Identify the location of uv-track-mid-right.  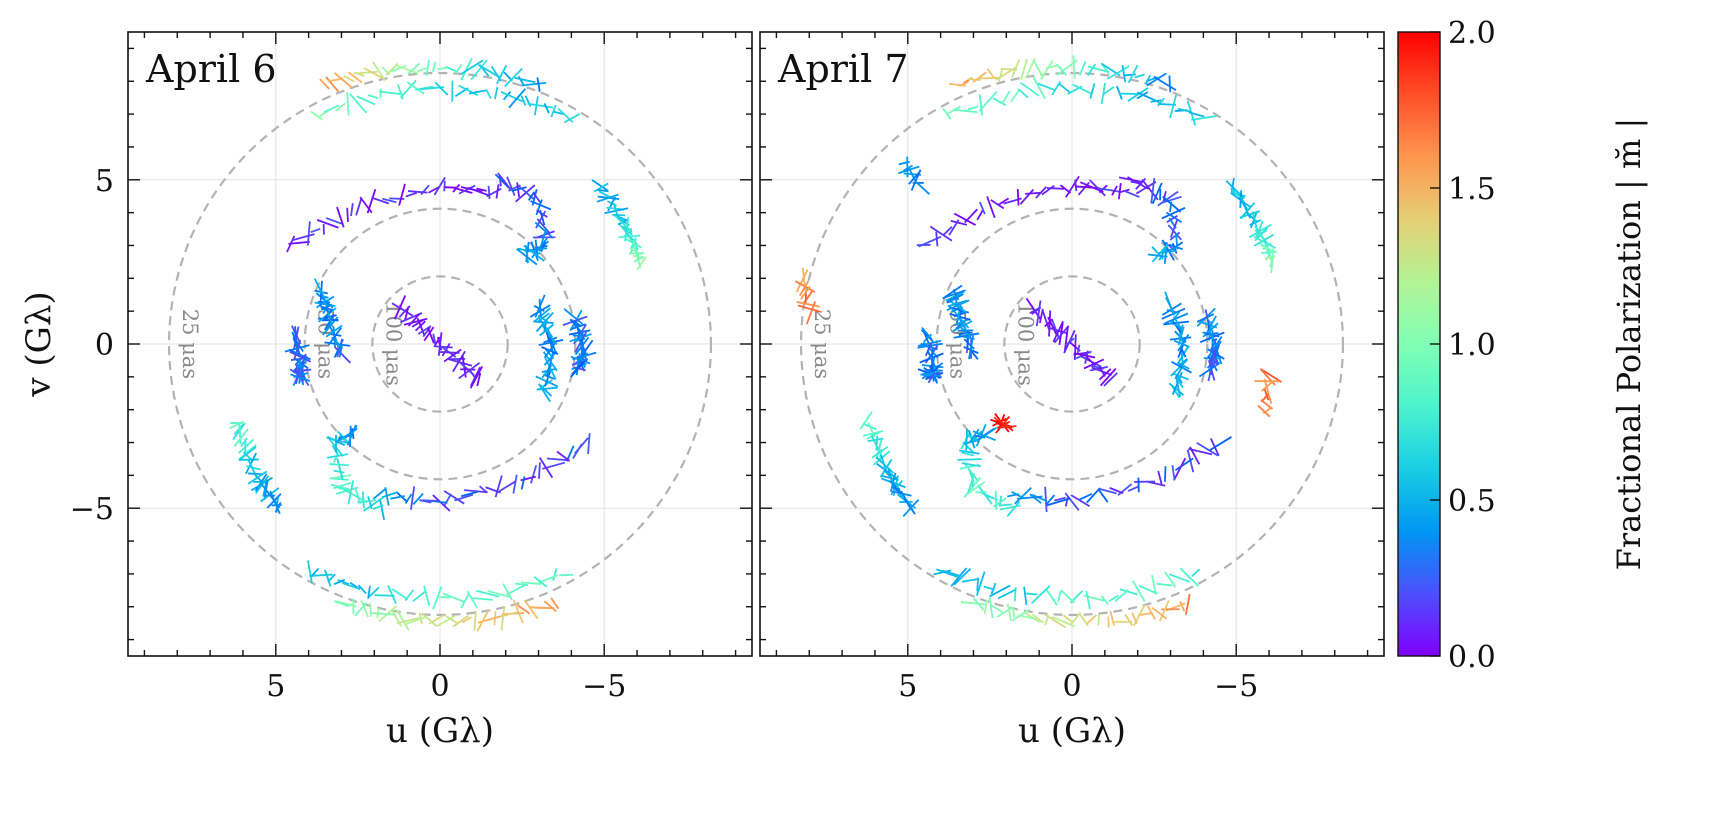
(579, 343).